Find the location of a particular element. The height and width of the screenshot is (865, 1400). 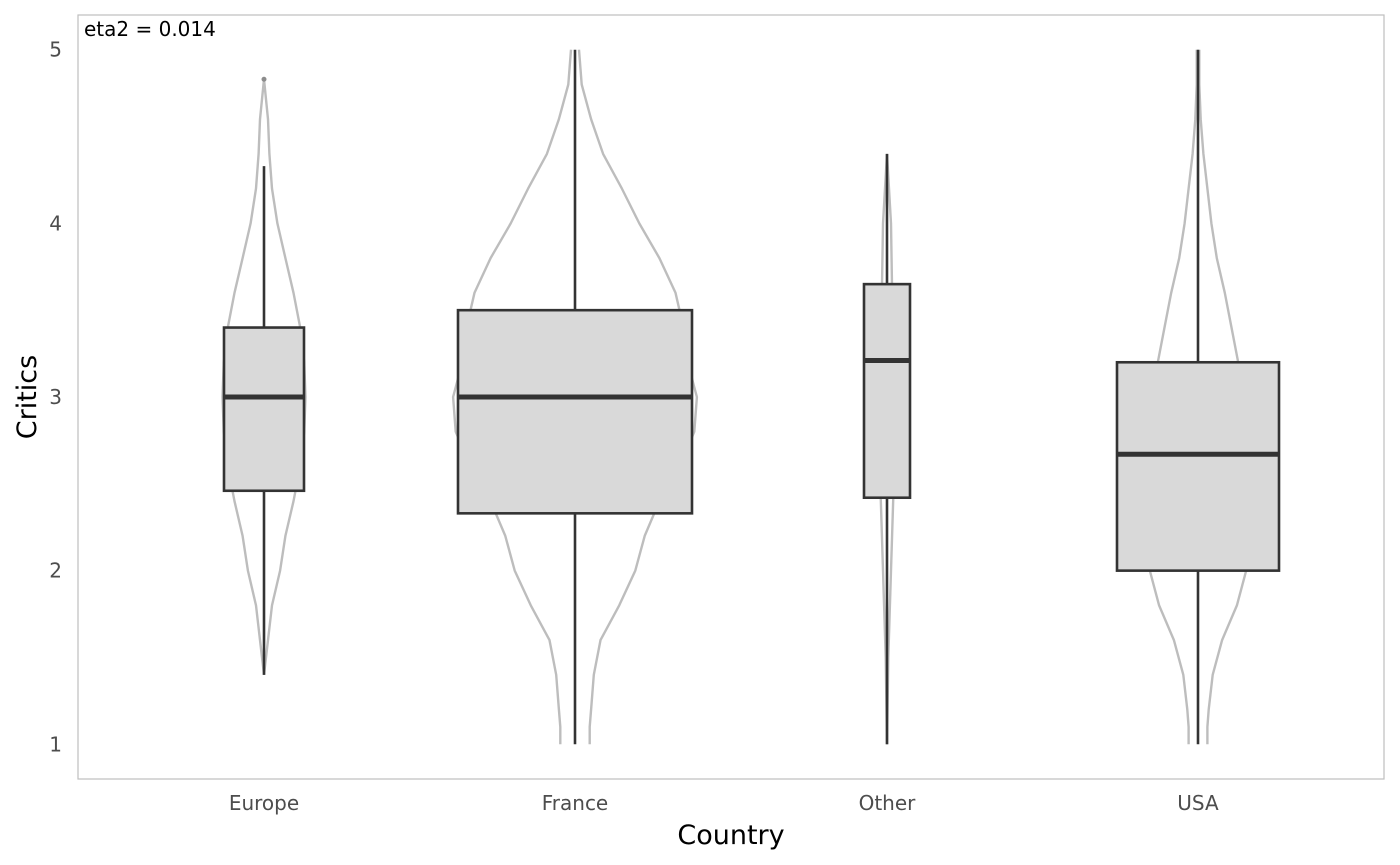

x-axis-ticks: Europe France Other USA is located at coordinates (724, 803).